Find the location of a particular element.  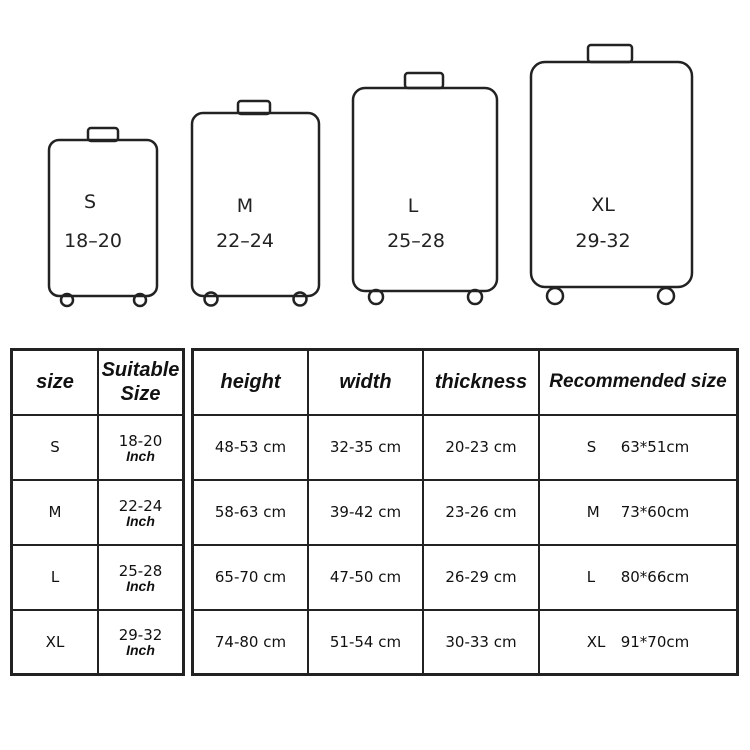

height-cell: 48-53 cm is located at coordinates (250, 447).